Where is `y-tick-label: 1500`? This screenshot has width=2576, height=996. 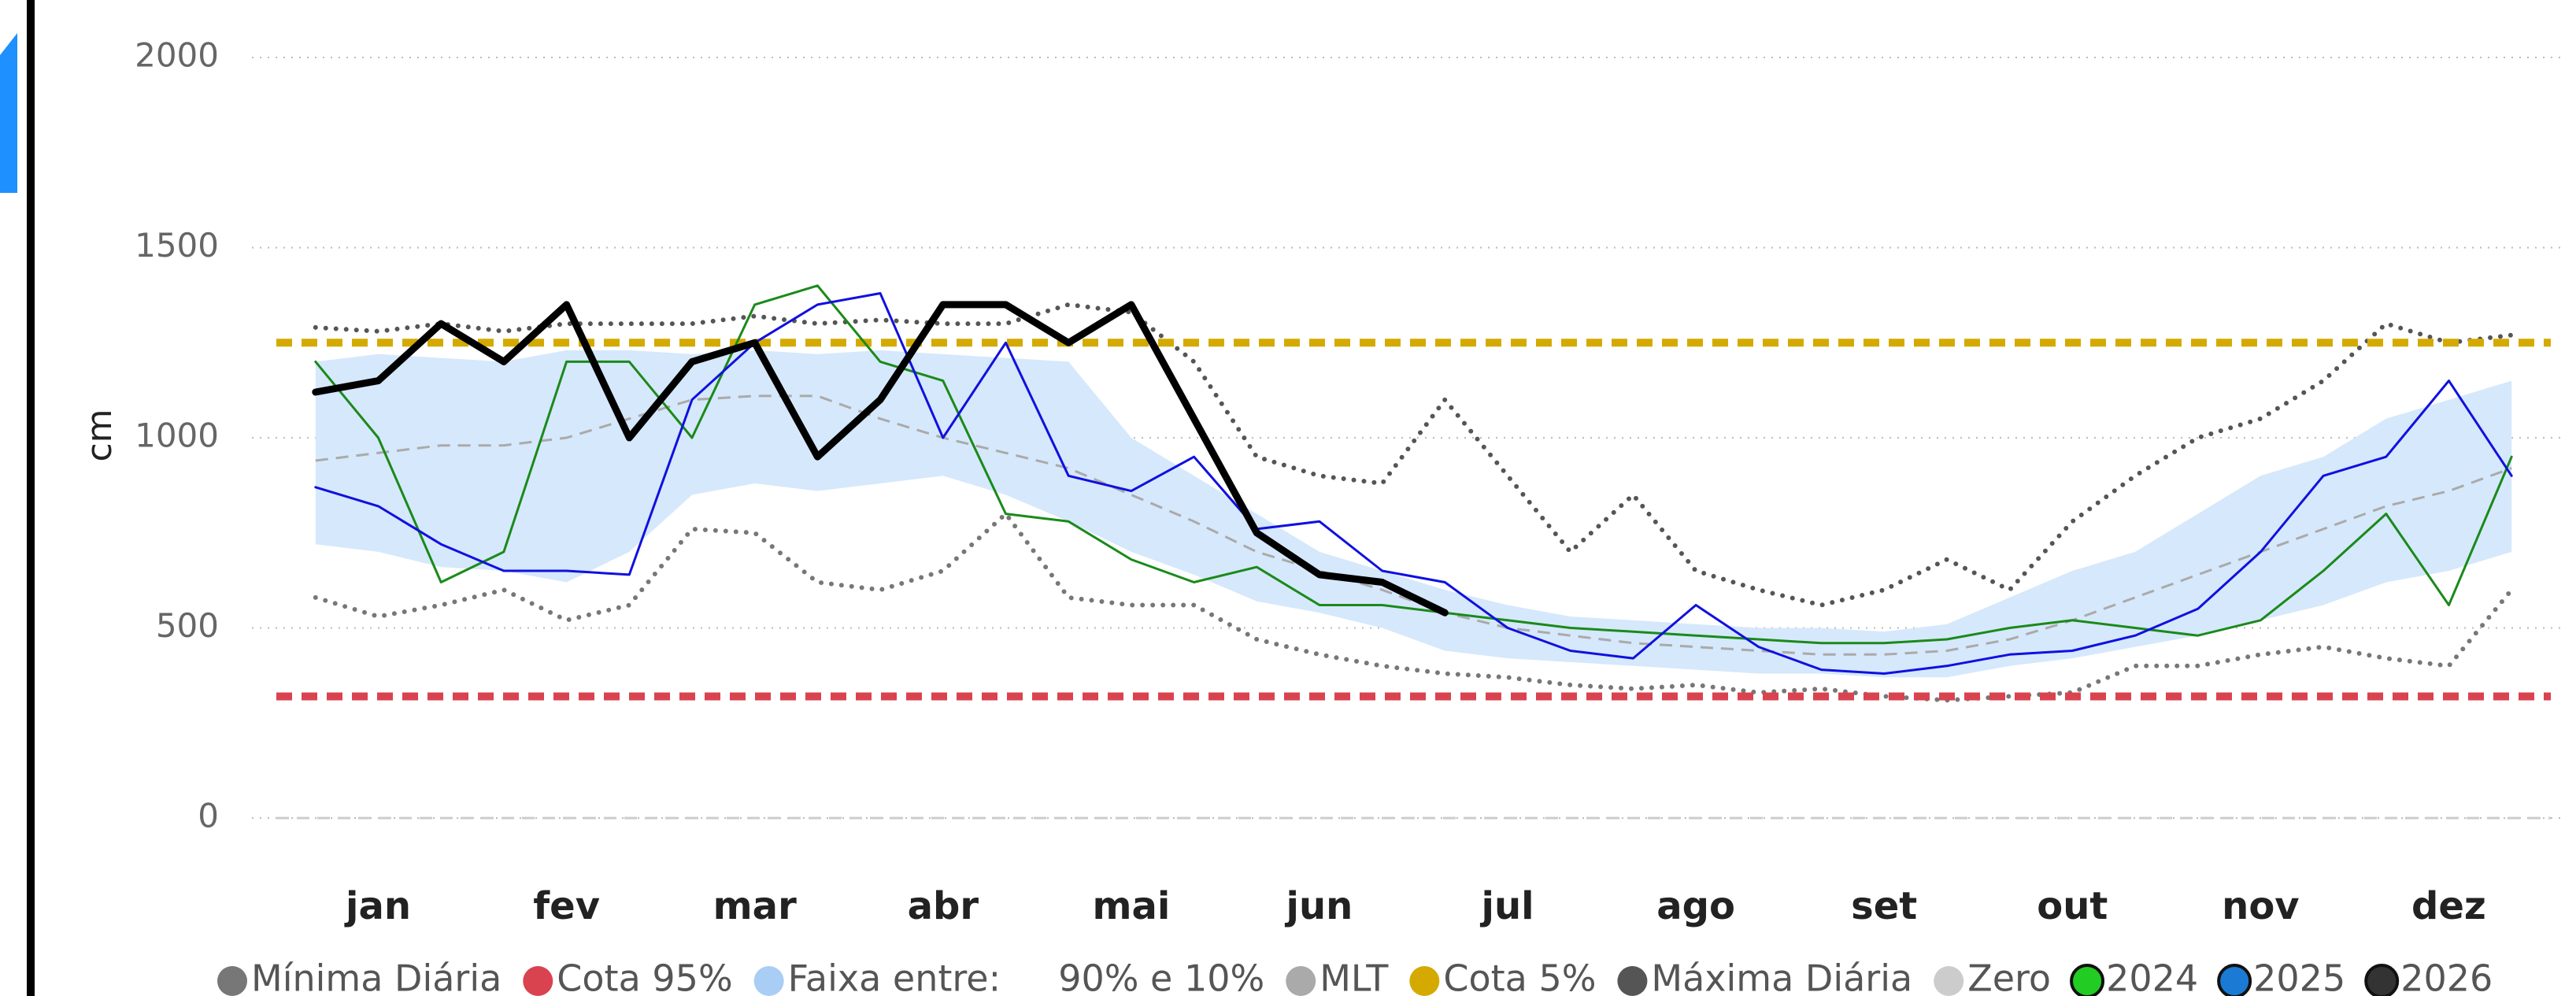
y-tick-label: 1500 is located at coordinates (177, 246).